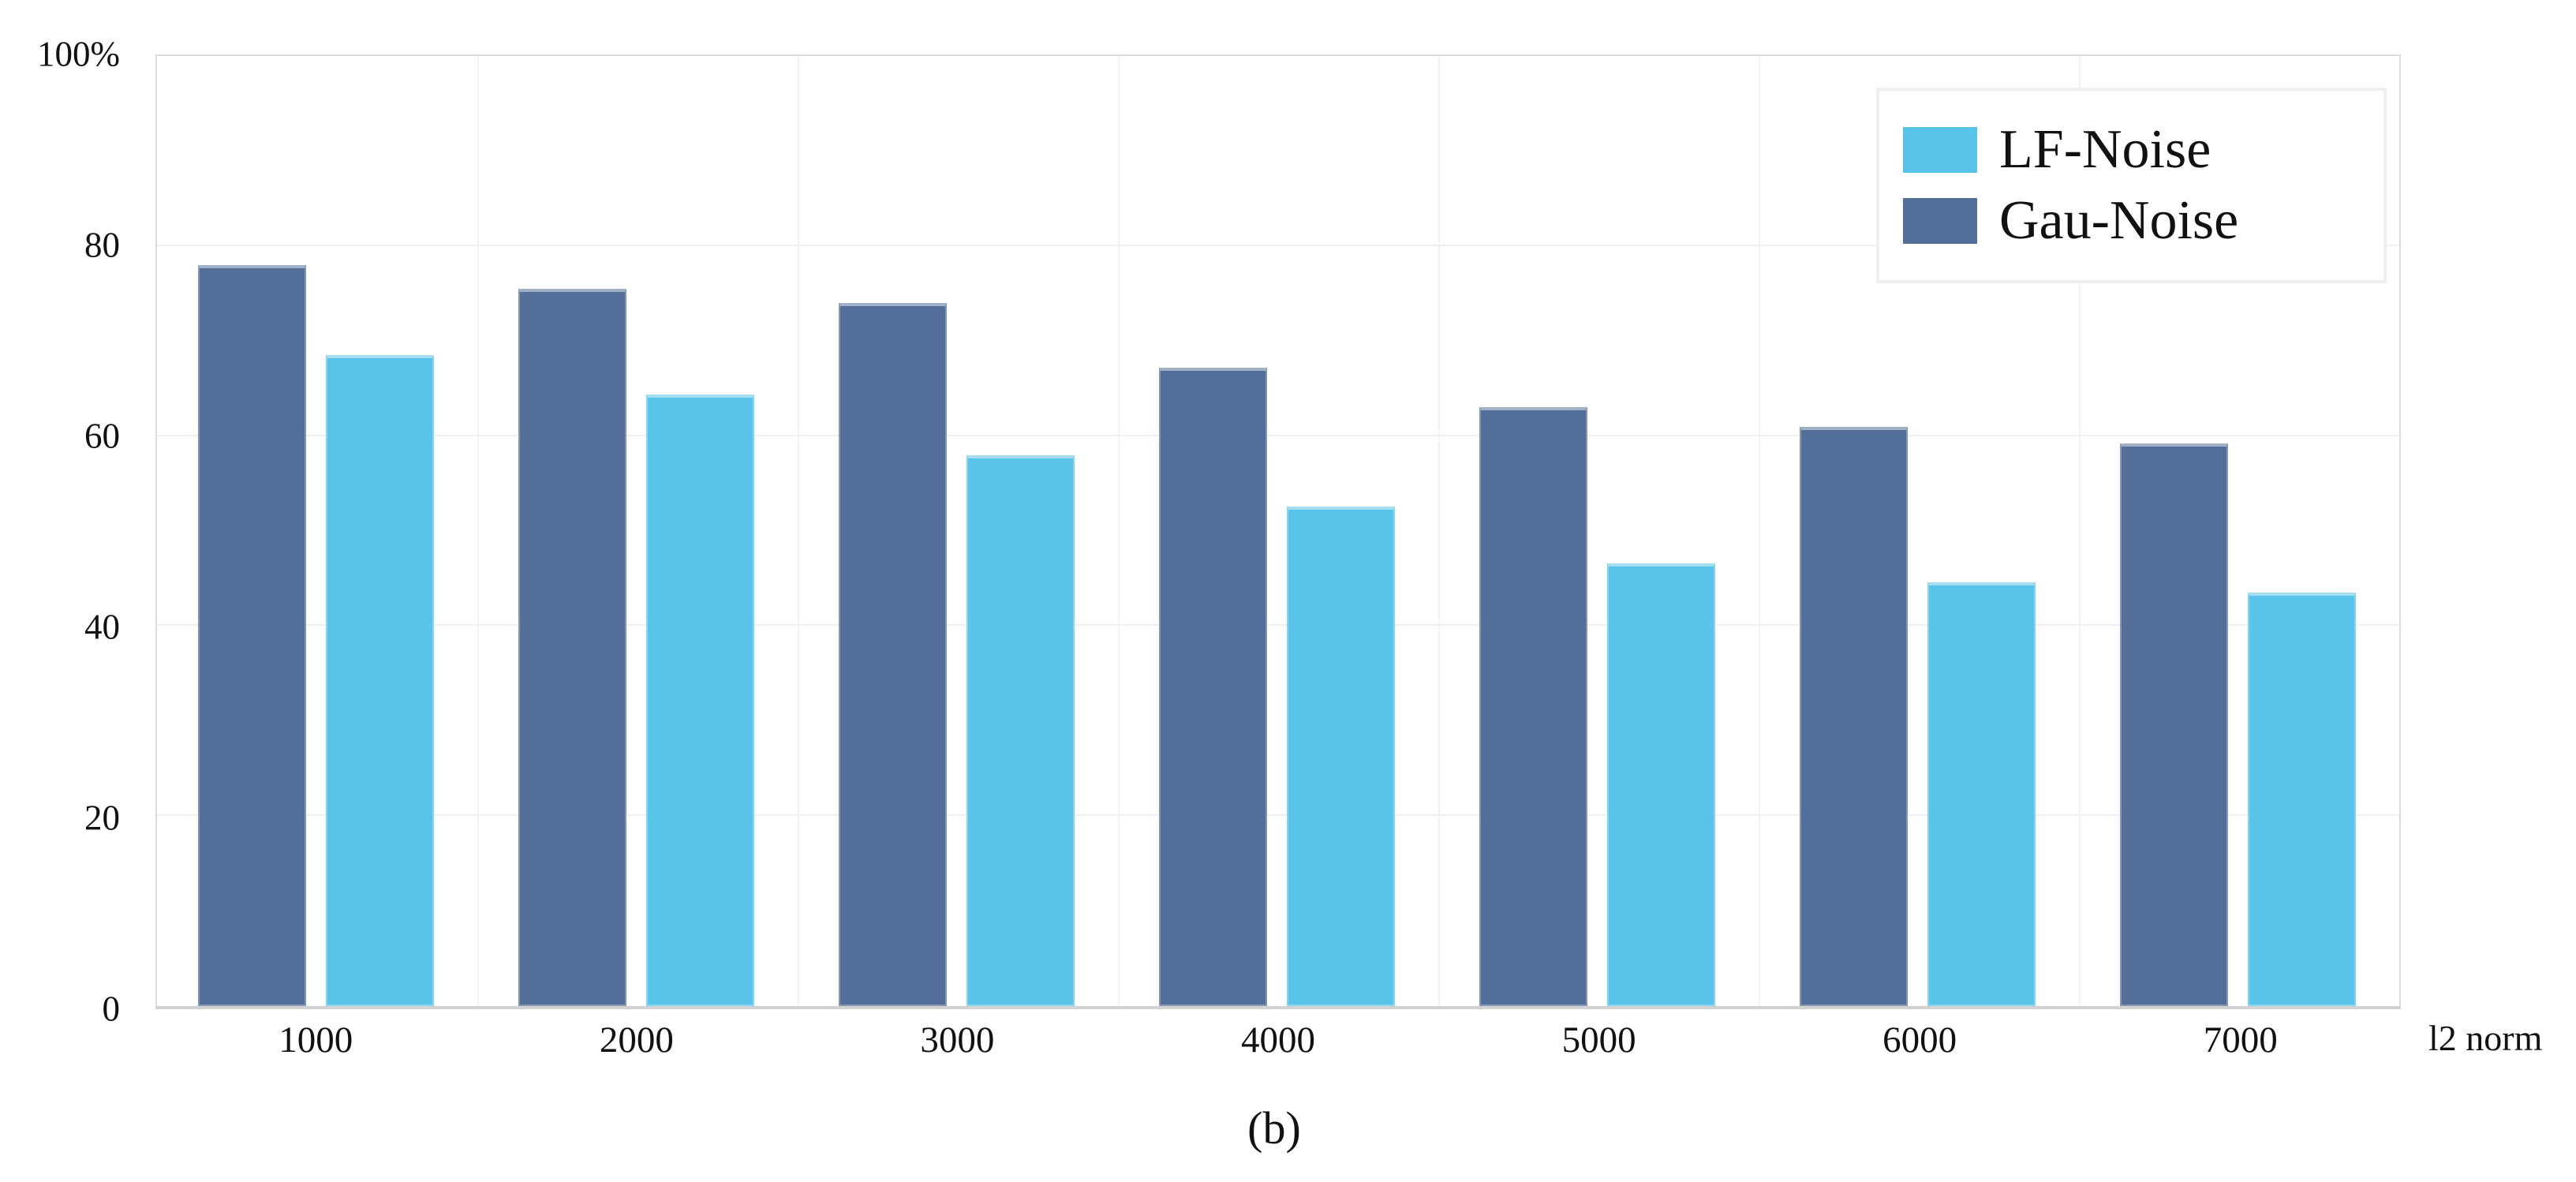 This screenshot has width=2576, height=1182. I want to click on x-tick-label: 7000, so click(2240, 1039).